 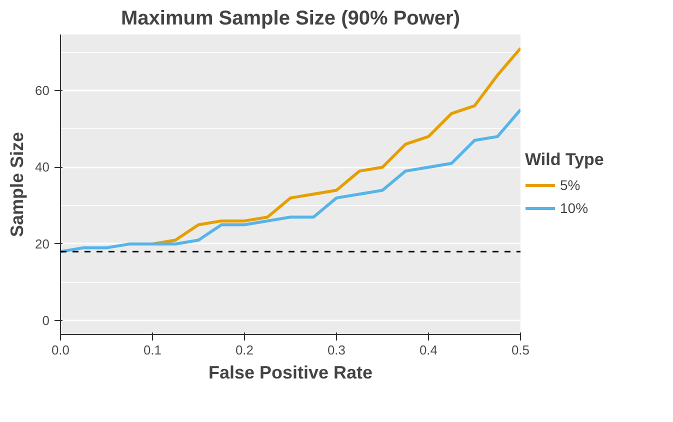 I want to click on y-tick-label: 60, so click(x=42, y=90).